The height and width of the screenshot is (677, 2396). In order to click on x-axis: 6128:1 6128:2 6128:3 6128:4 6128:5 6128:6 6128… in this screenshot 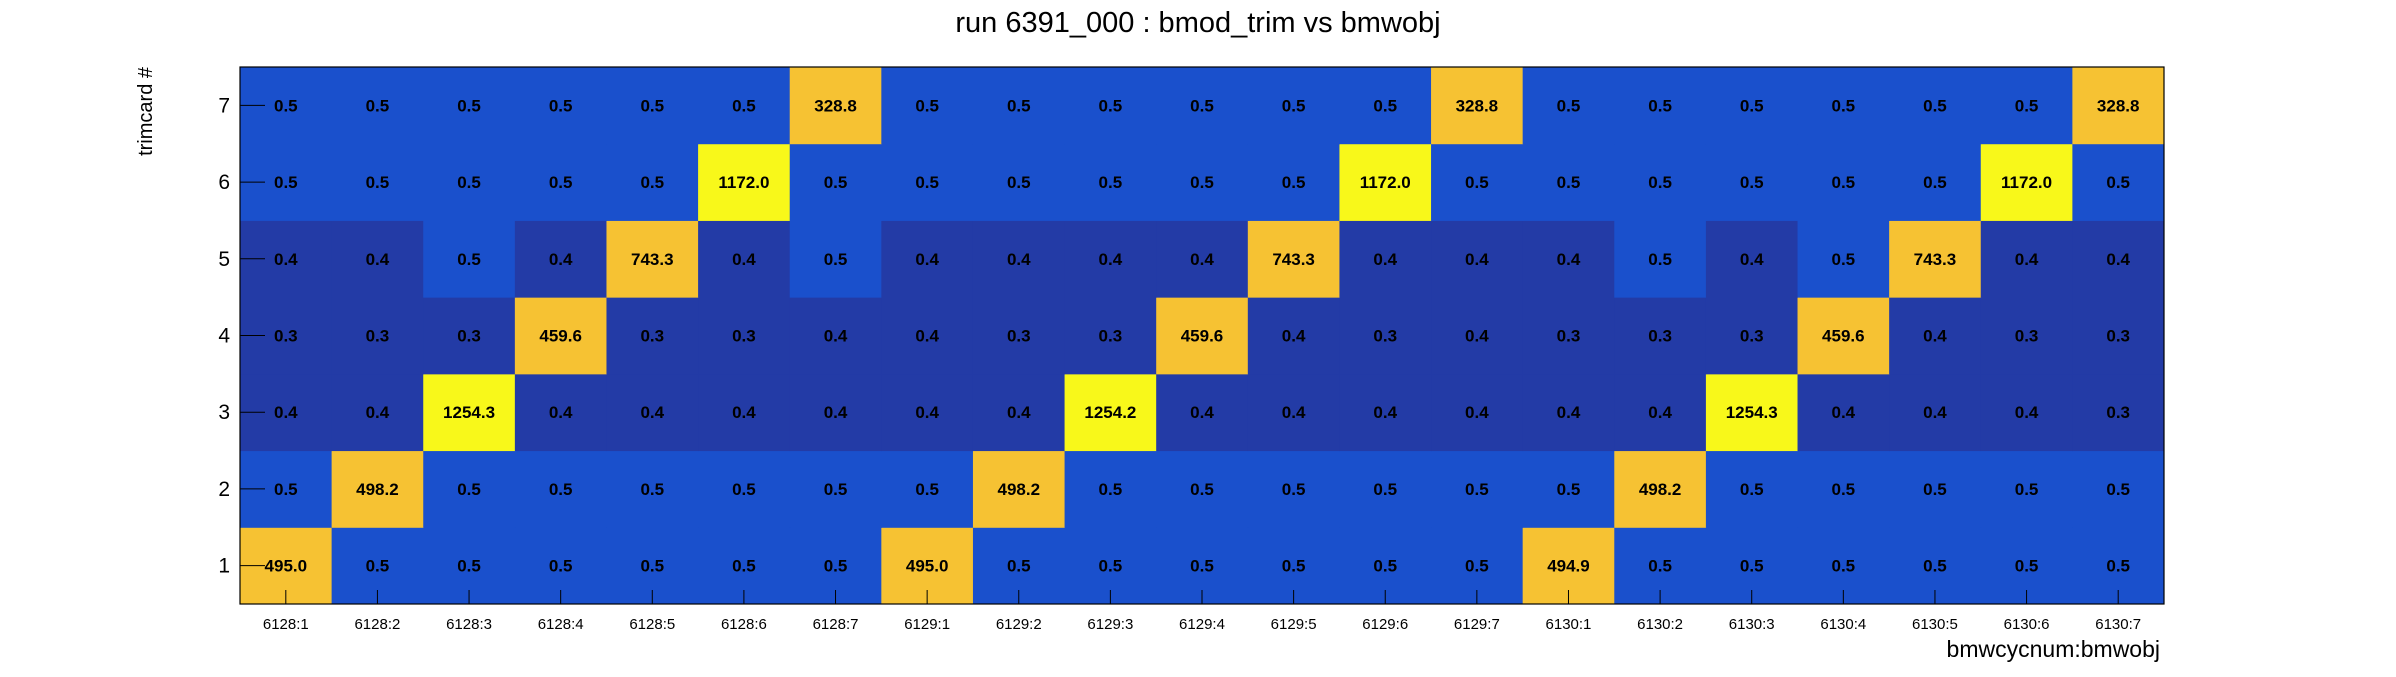, I will do `click(1202, 611)`.